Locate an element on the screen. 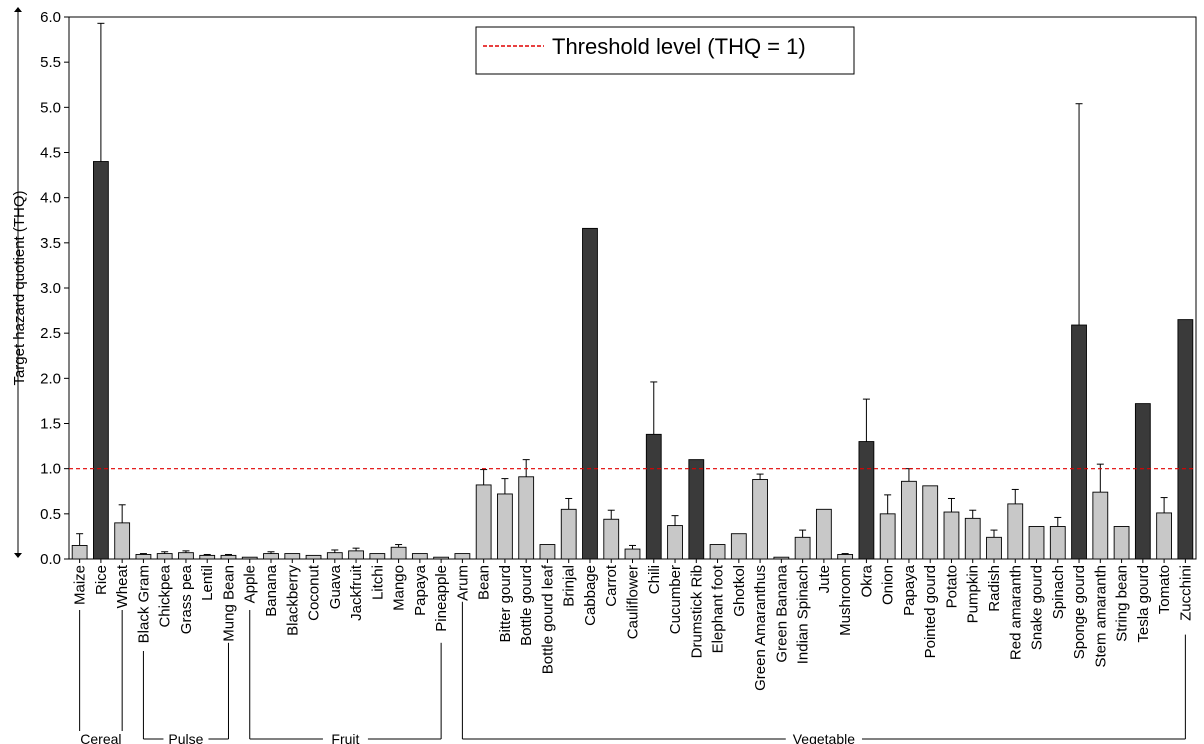 The width and height of the screenshot is (1204, 744). category-label: Cucumber is located at coordinates (675, 599).